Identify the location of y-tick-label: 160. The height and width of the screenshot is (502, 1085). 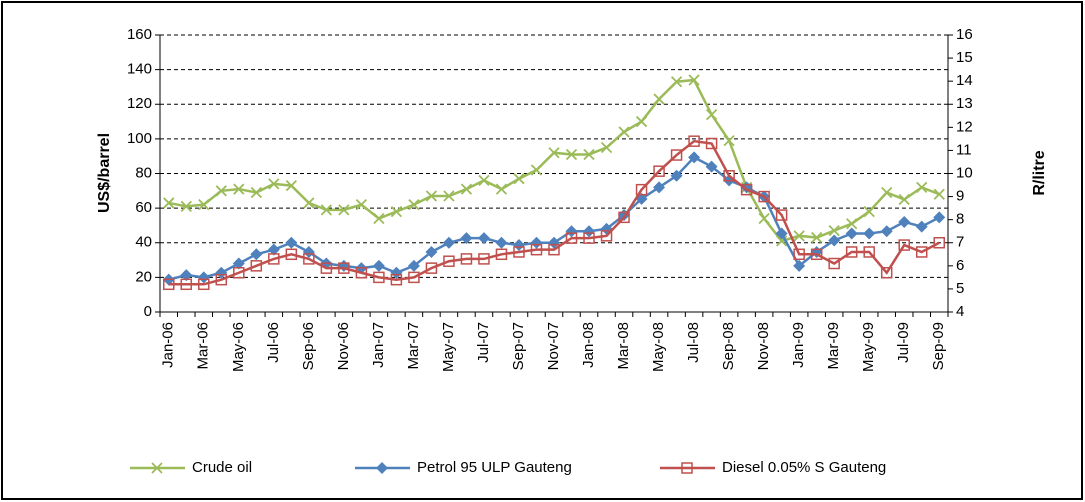
(139, 34).